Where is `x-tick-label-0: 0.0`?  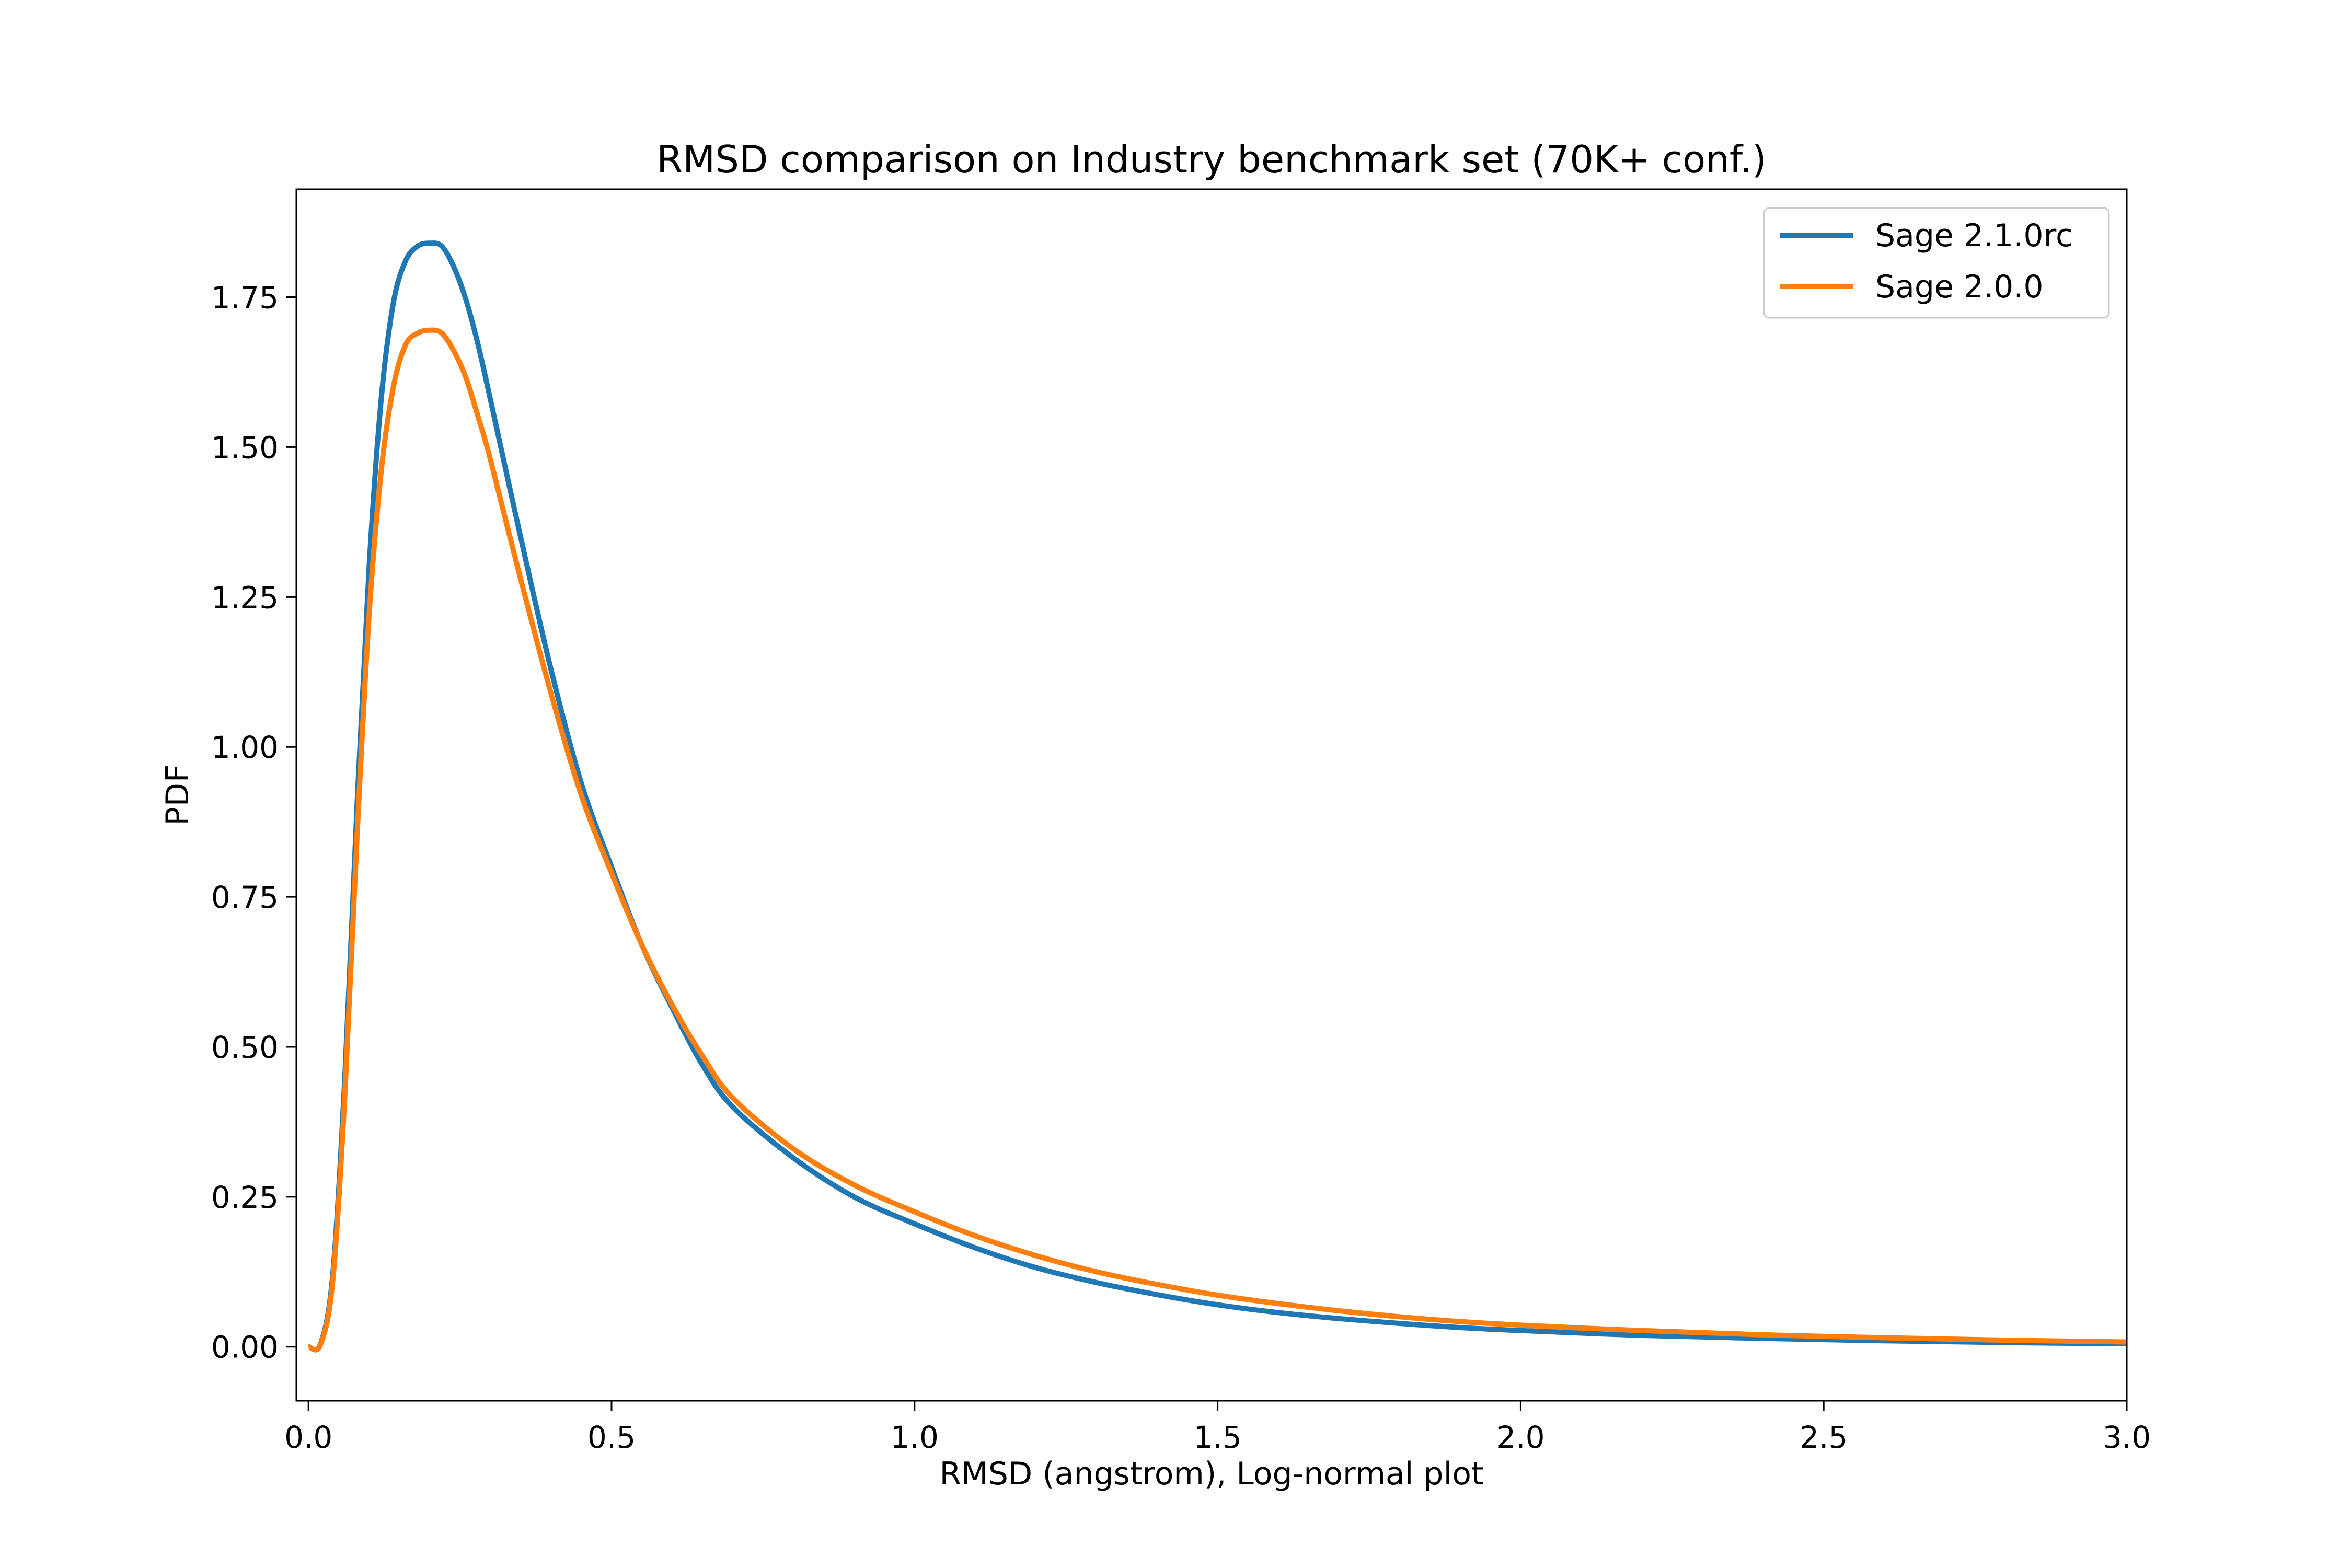
x-tick-label-0: 0.0 is located at coordinates (308, 1437).